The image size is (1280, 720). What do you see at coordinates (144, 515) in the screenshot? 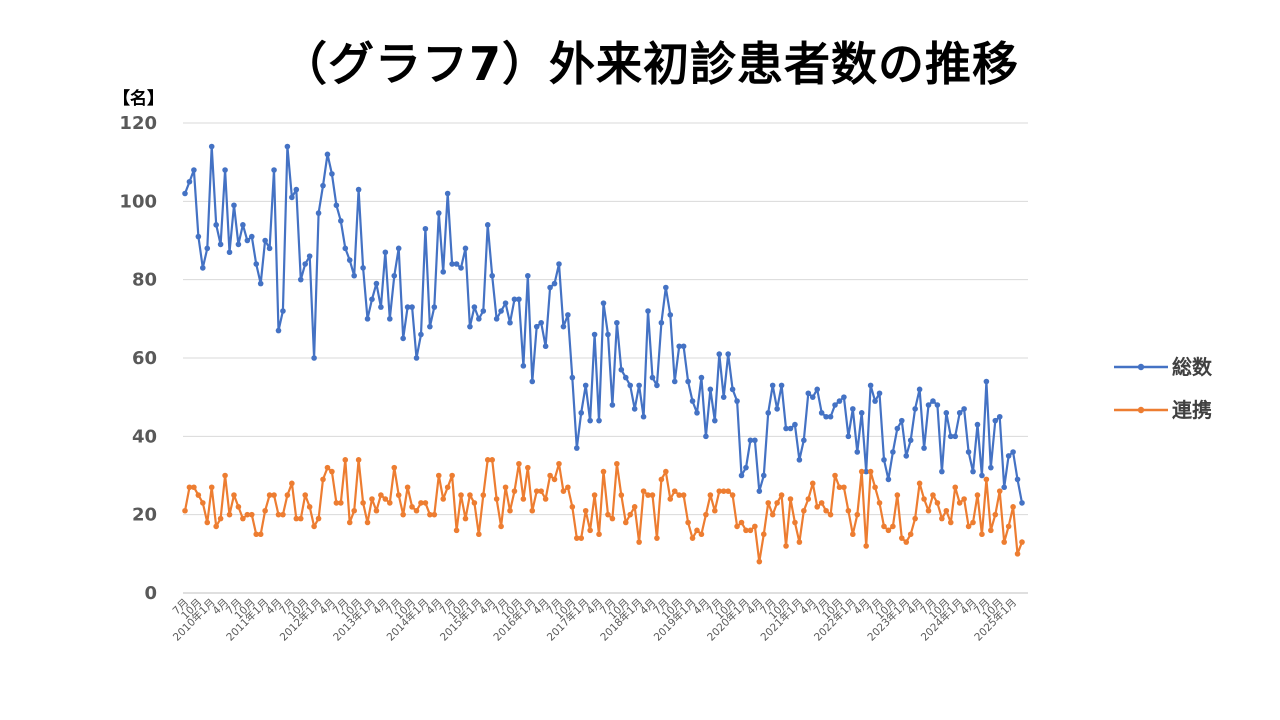
I see `y-tick-label: 20` at bounding box center [144, 515].